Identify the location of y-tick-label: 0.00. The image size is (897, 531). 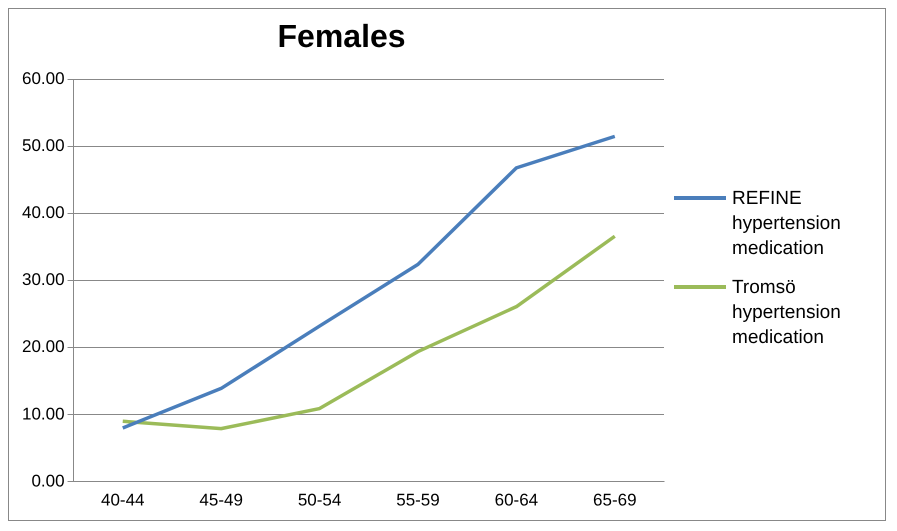
(48, 480).